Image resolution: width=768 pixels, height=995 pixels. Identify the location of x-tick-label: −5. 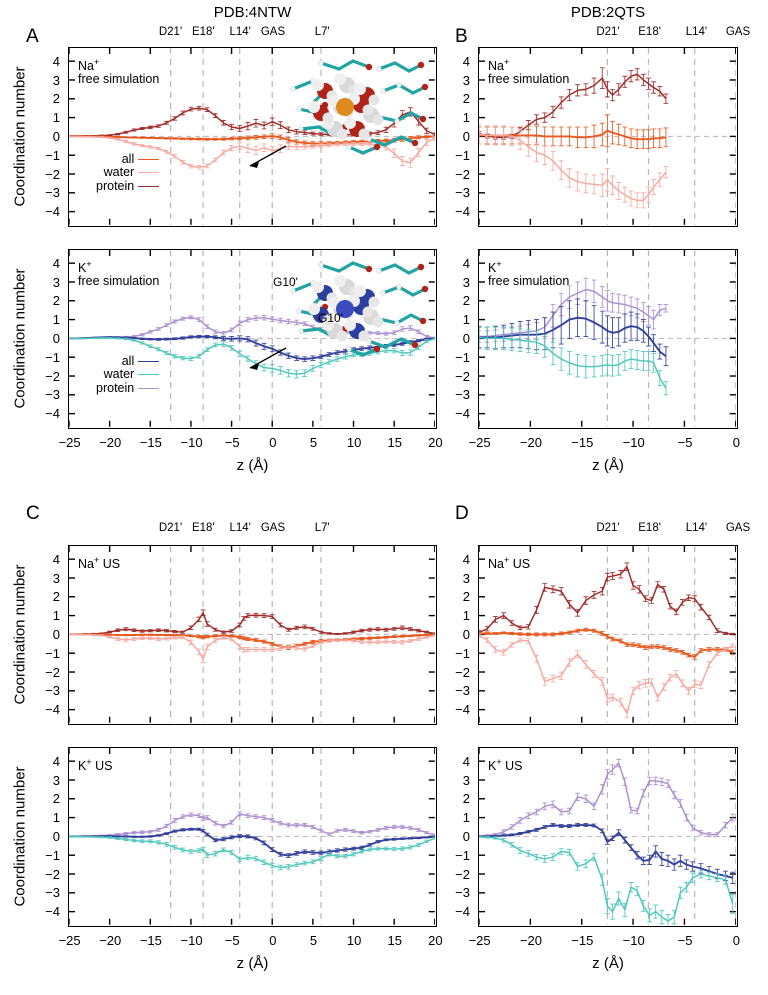
(232, 442).